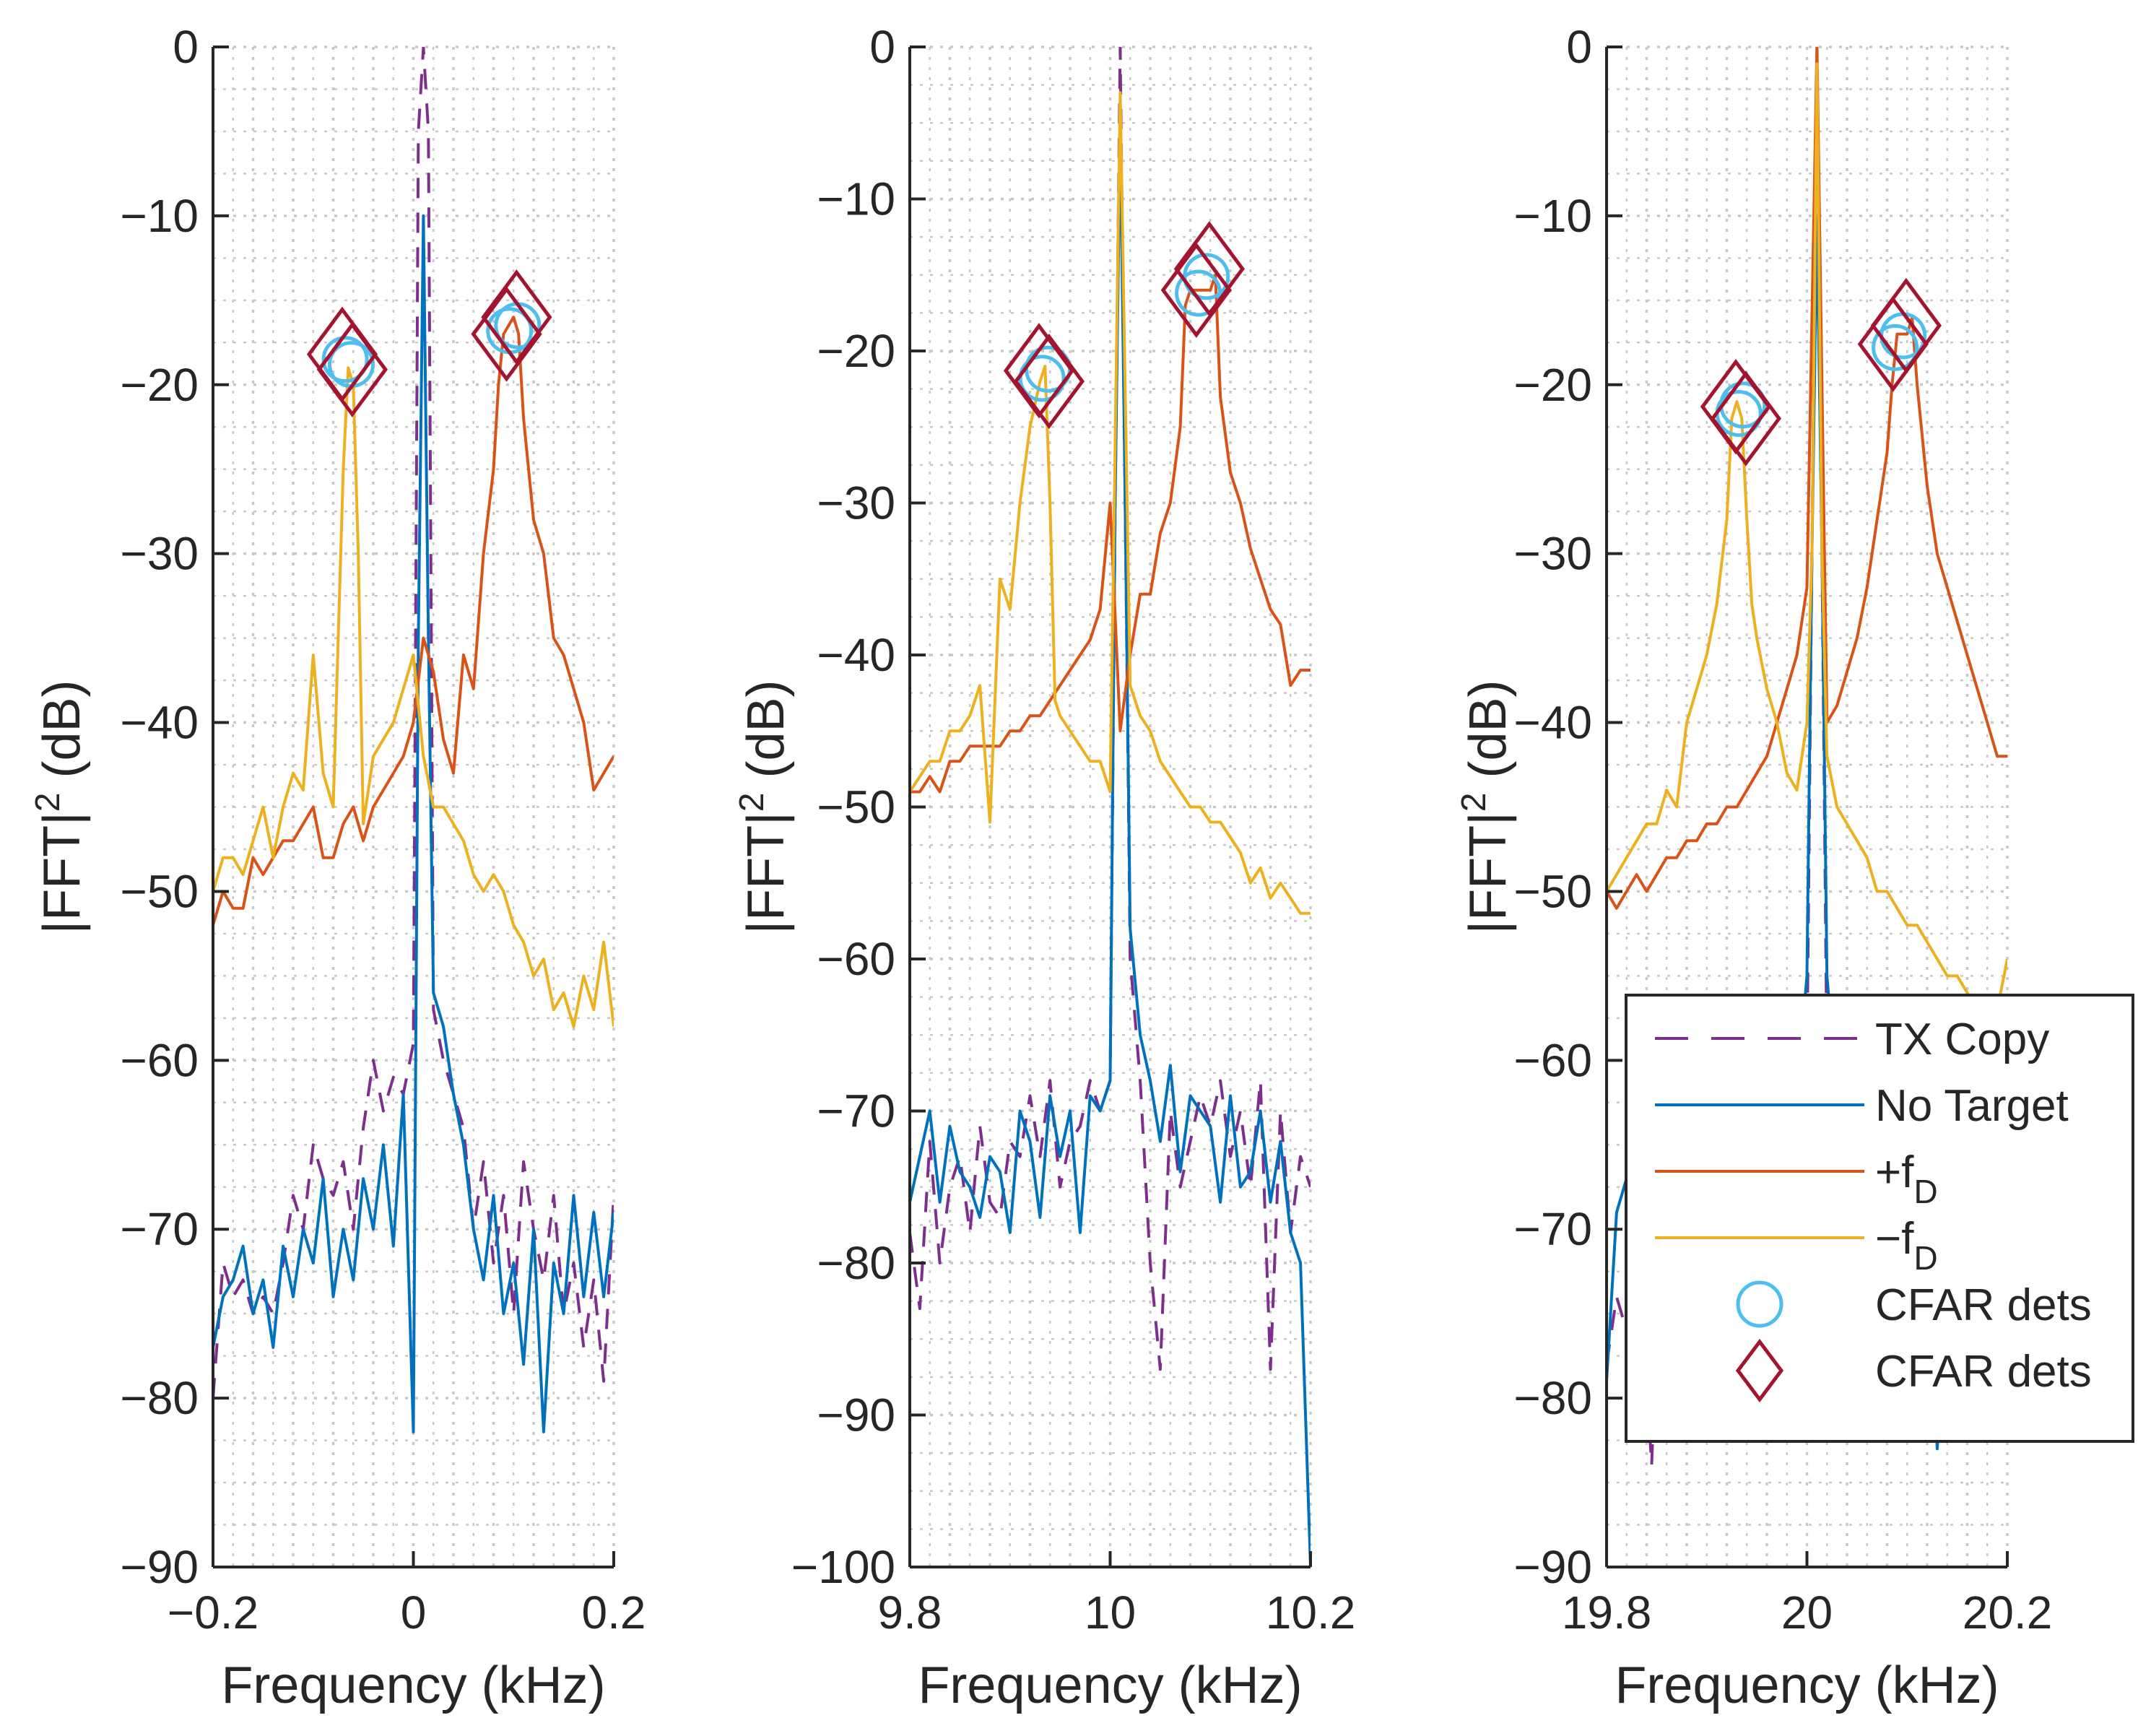  I want to click on legend-entry-tx: TX Copy, so click(1852, 1039).